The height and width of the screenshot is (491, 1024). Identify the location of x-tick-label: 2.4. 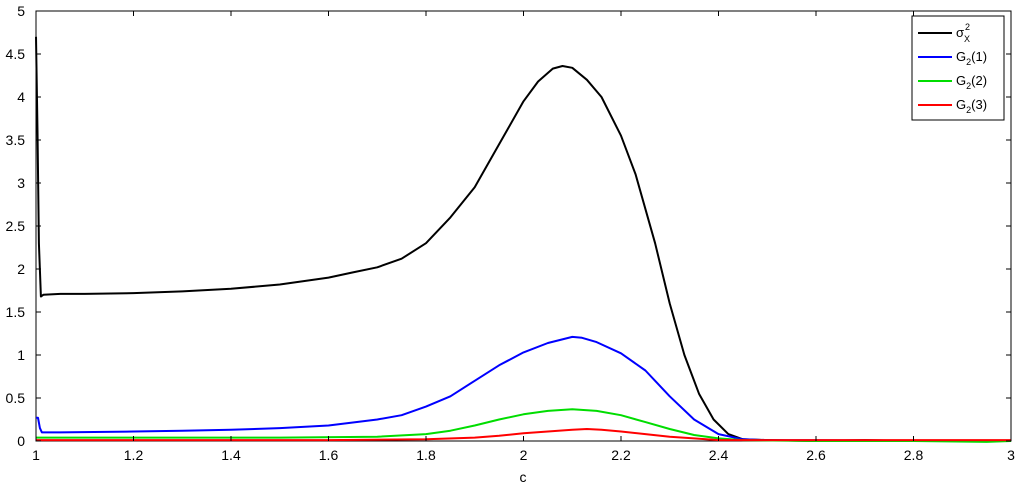
(719, 455).